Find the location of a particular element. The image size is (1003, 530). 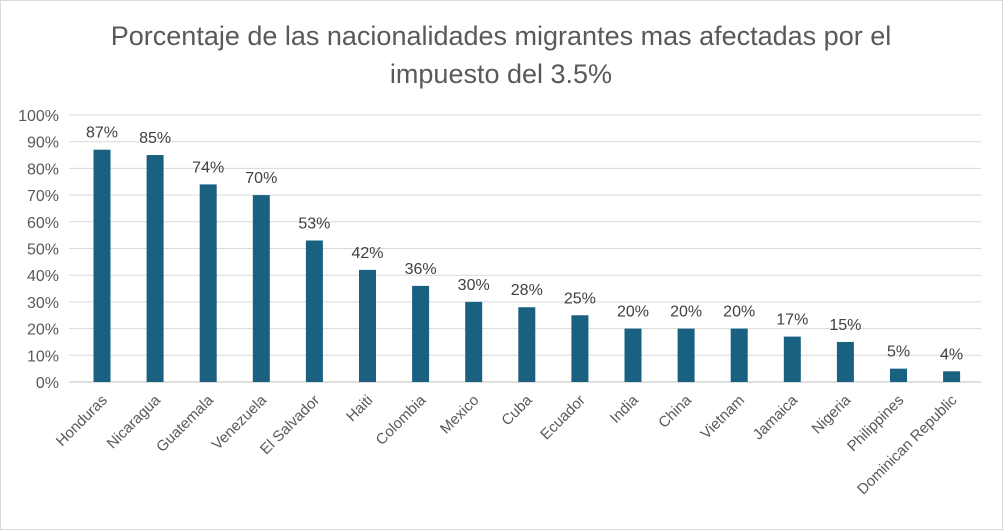

data-label: 28% is located at coordinates (527, 290).